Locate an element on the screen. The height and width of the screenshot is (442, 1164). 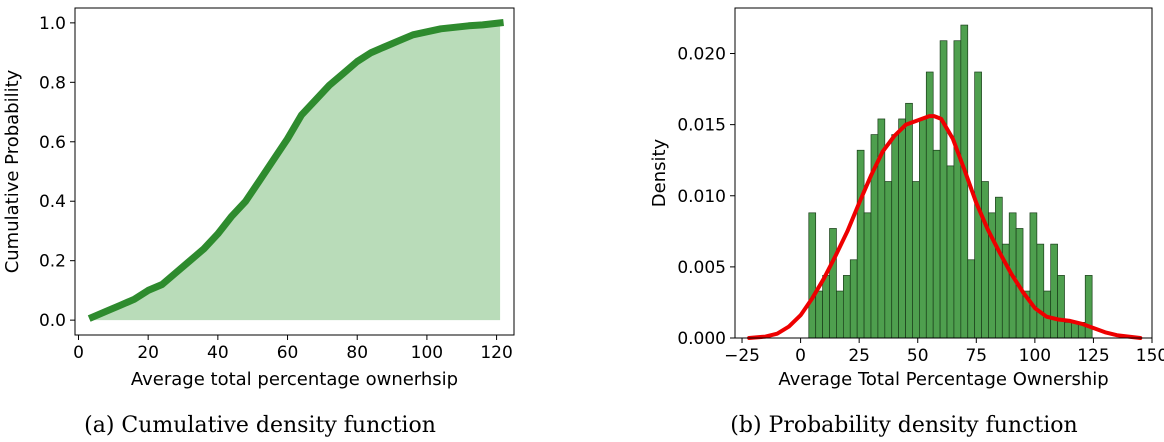
cdf-x-tick-label: 120 is located at coordinates (496, 353).